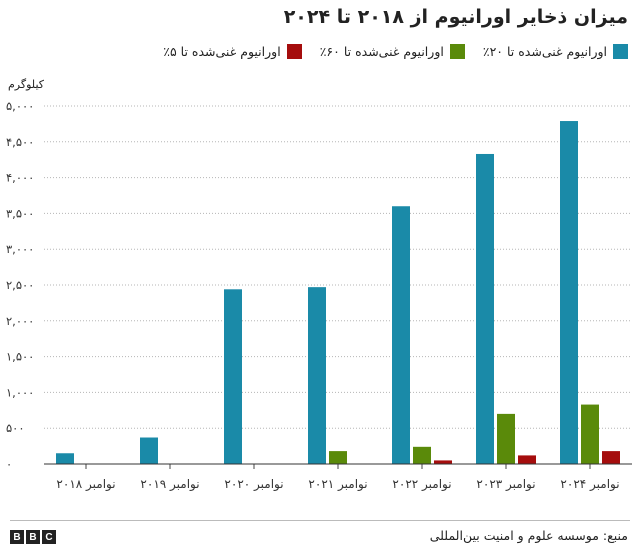  I want to click on y-axis-label: کیلوگرم, so click(26, 84).